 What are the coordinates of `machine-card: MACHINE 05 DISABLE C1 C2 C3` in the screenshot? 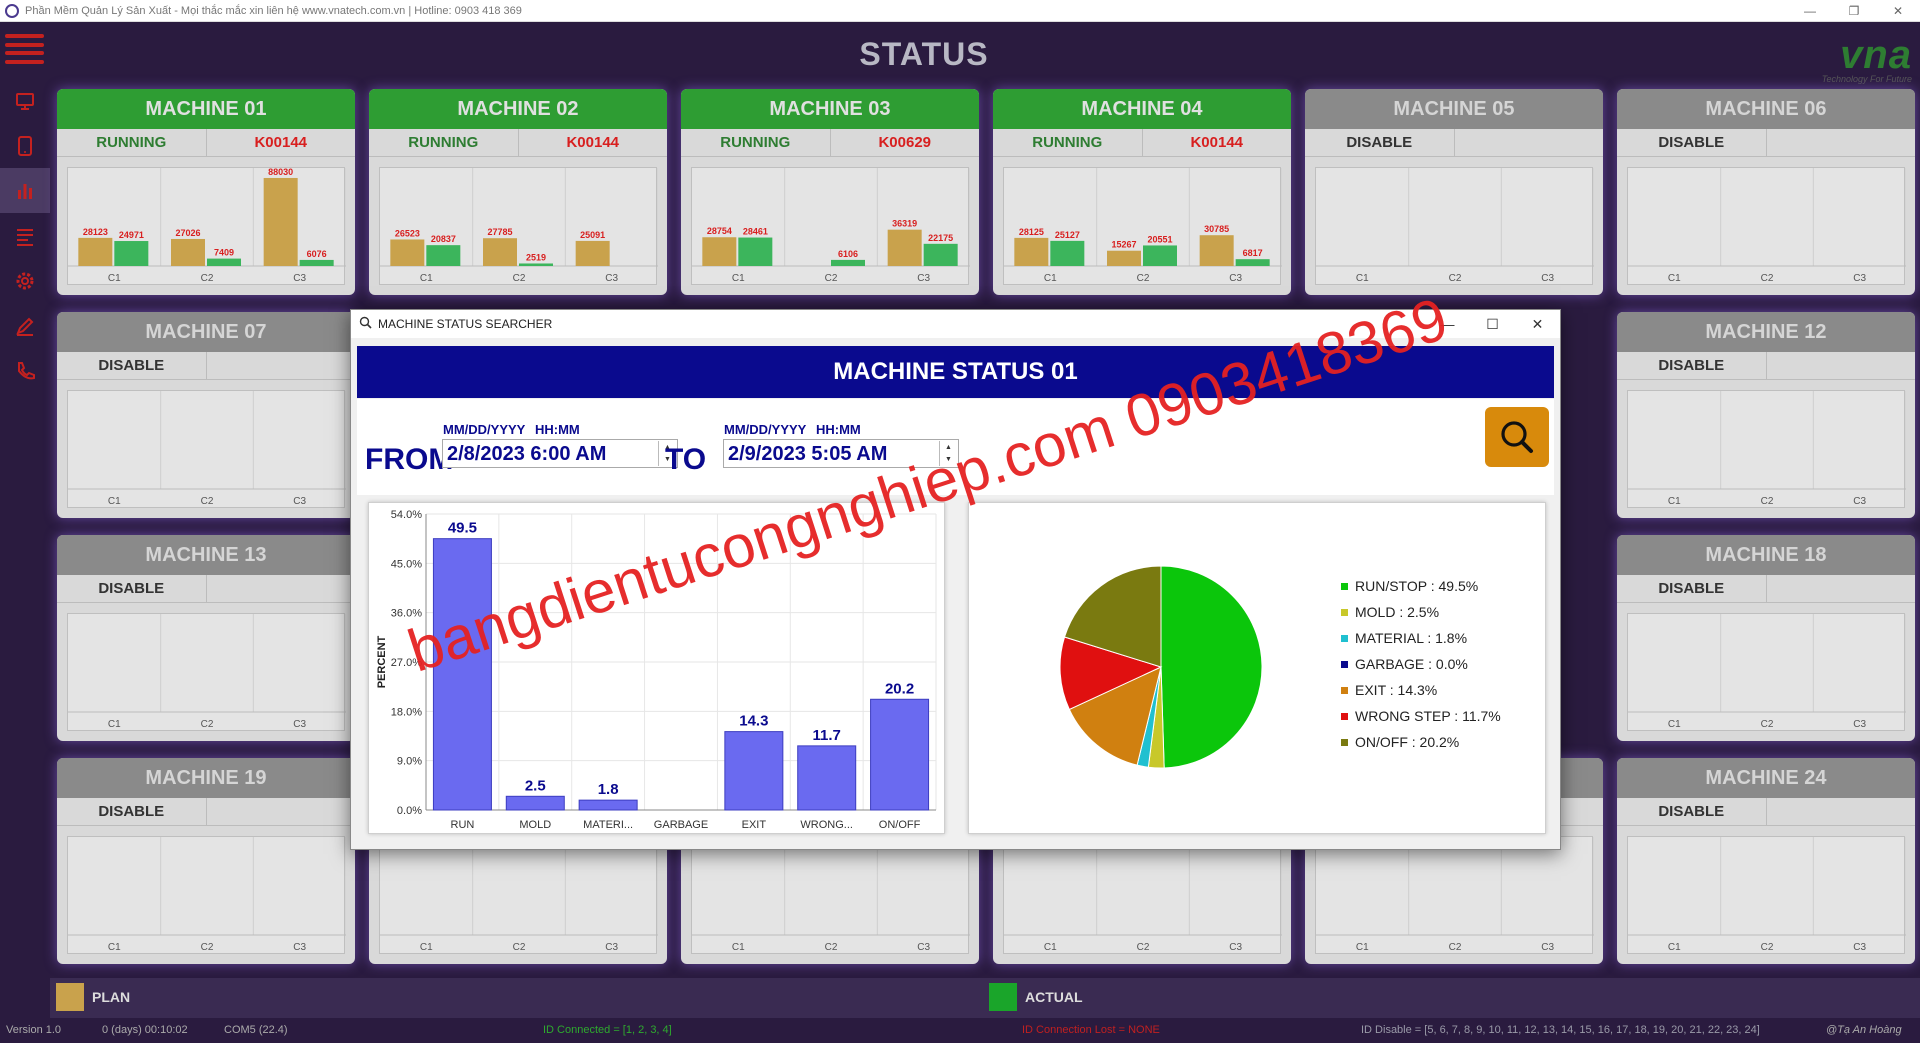 It's located at (1454, 192).